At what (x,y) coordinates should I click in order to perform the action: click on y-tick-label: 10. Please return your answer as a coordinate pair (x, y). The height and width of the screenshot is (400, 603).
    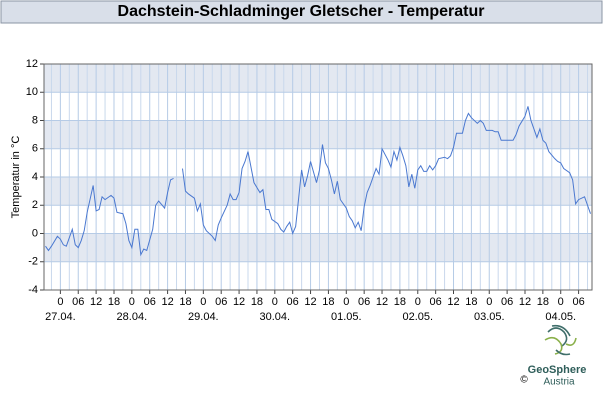
    Looking at the image, I should click on (32, 92).